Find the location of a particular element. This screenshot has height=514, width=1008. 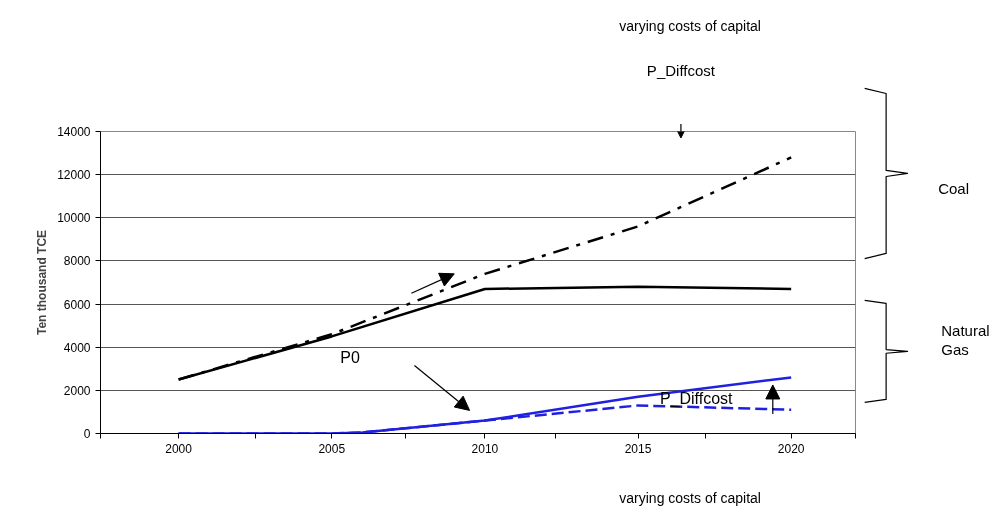

x-tick-label: 2020 is located at coordinates (791, 448).